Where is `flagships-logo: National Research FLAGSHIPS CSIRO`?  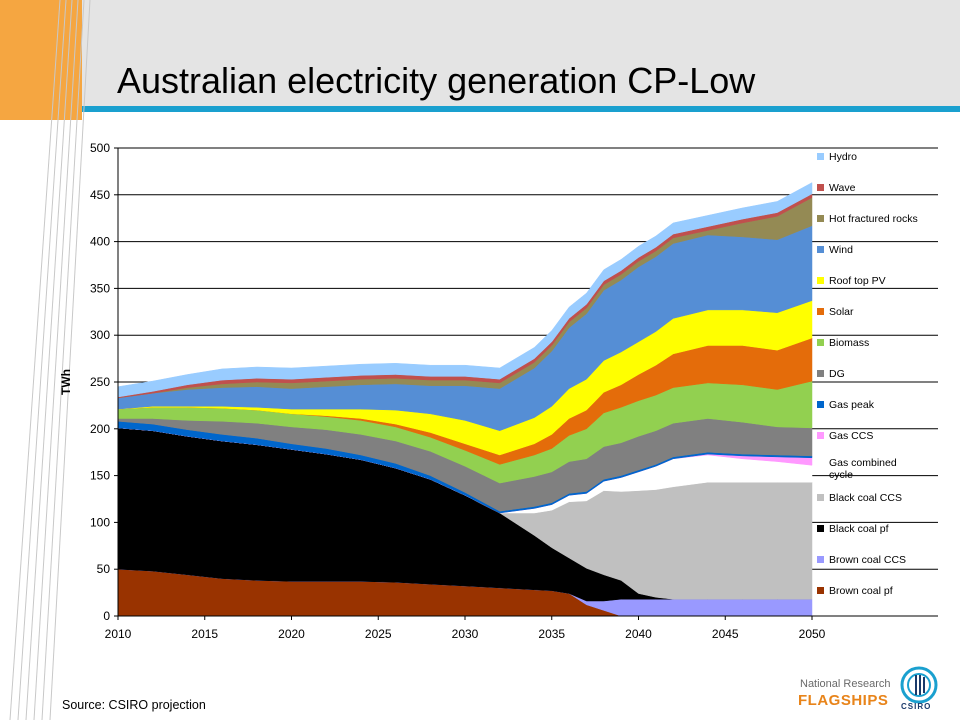
flagships-logo: National Research FLAGSHIPS CSIRO is located at coordinates (865, 689).